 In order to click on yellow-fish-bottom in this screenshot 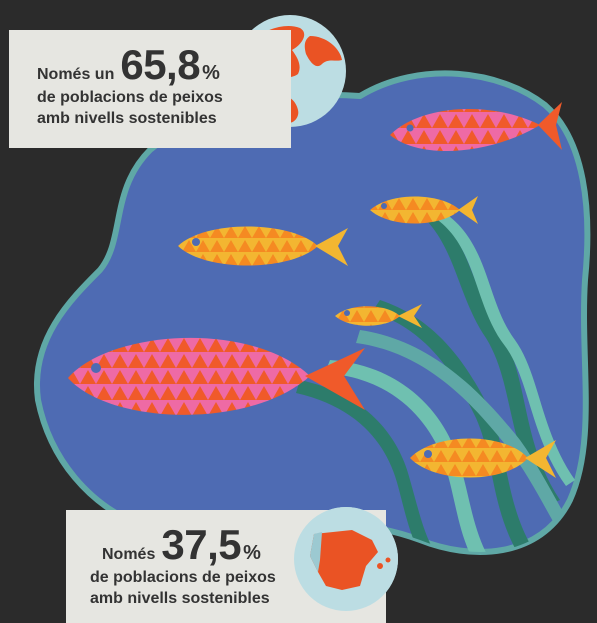, I will do `click(483, 458)`.